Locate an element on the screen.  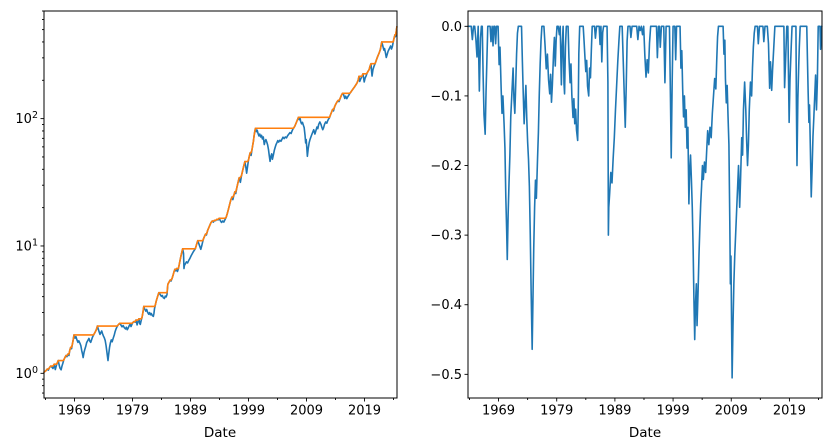
y-tick-label: 10¹ is located at coordinates (26, 245).